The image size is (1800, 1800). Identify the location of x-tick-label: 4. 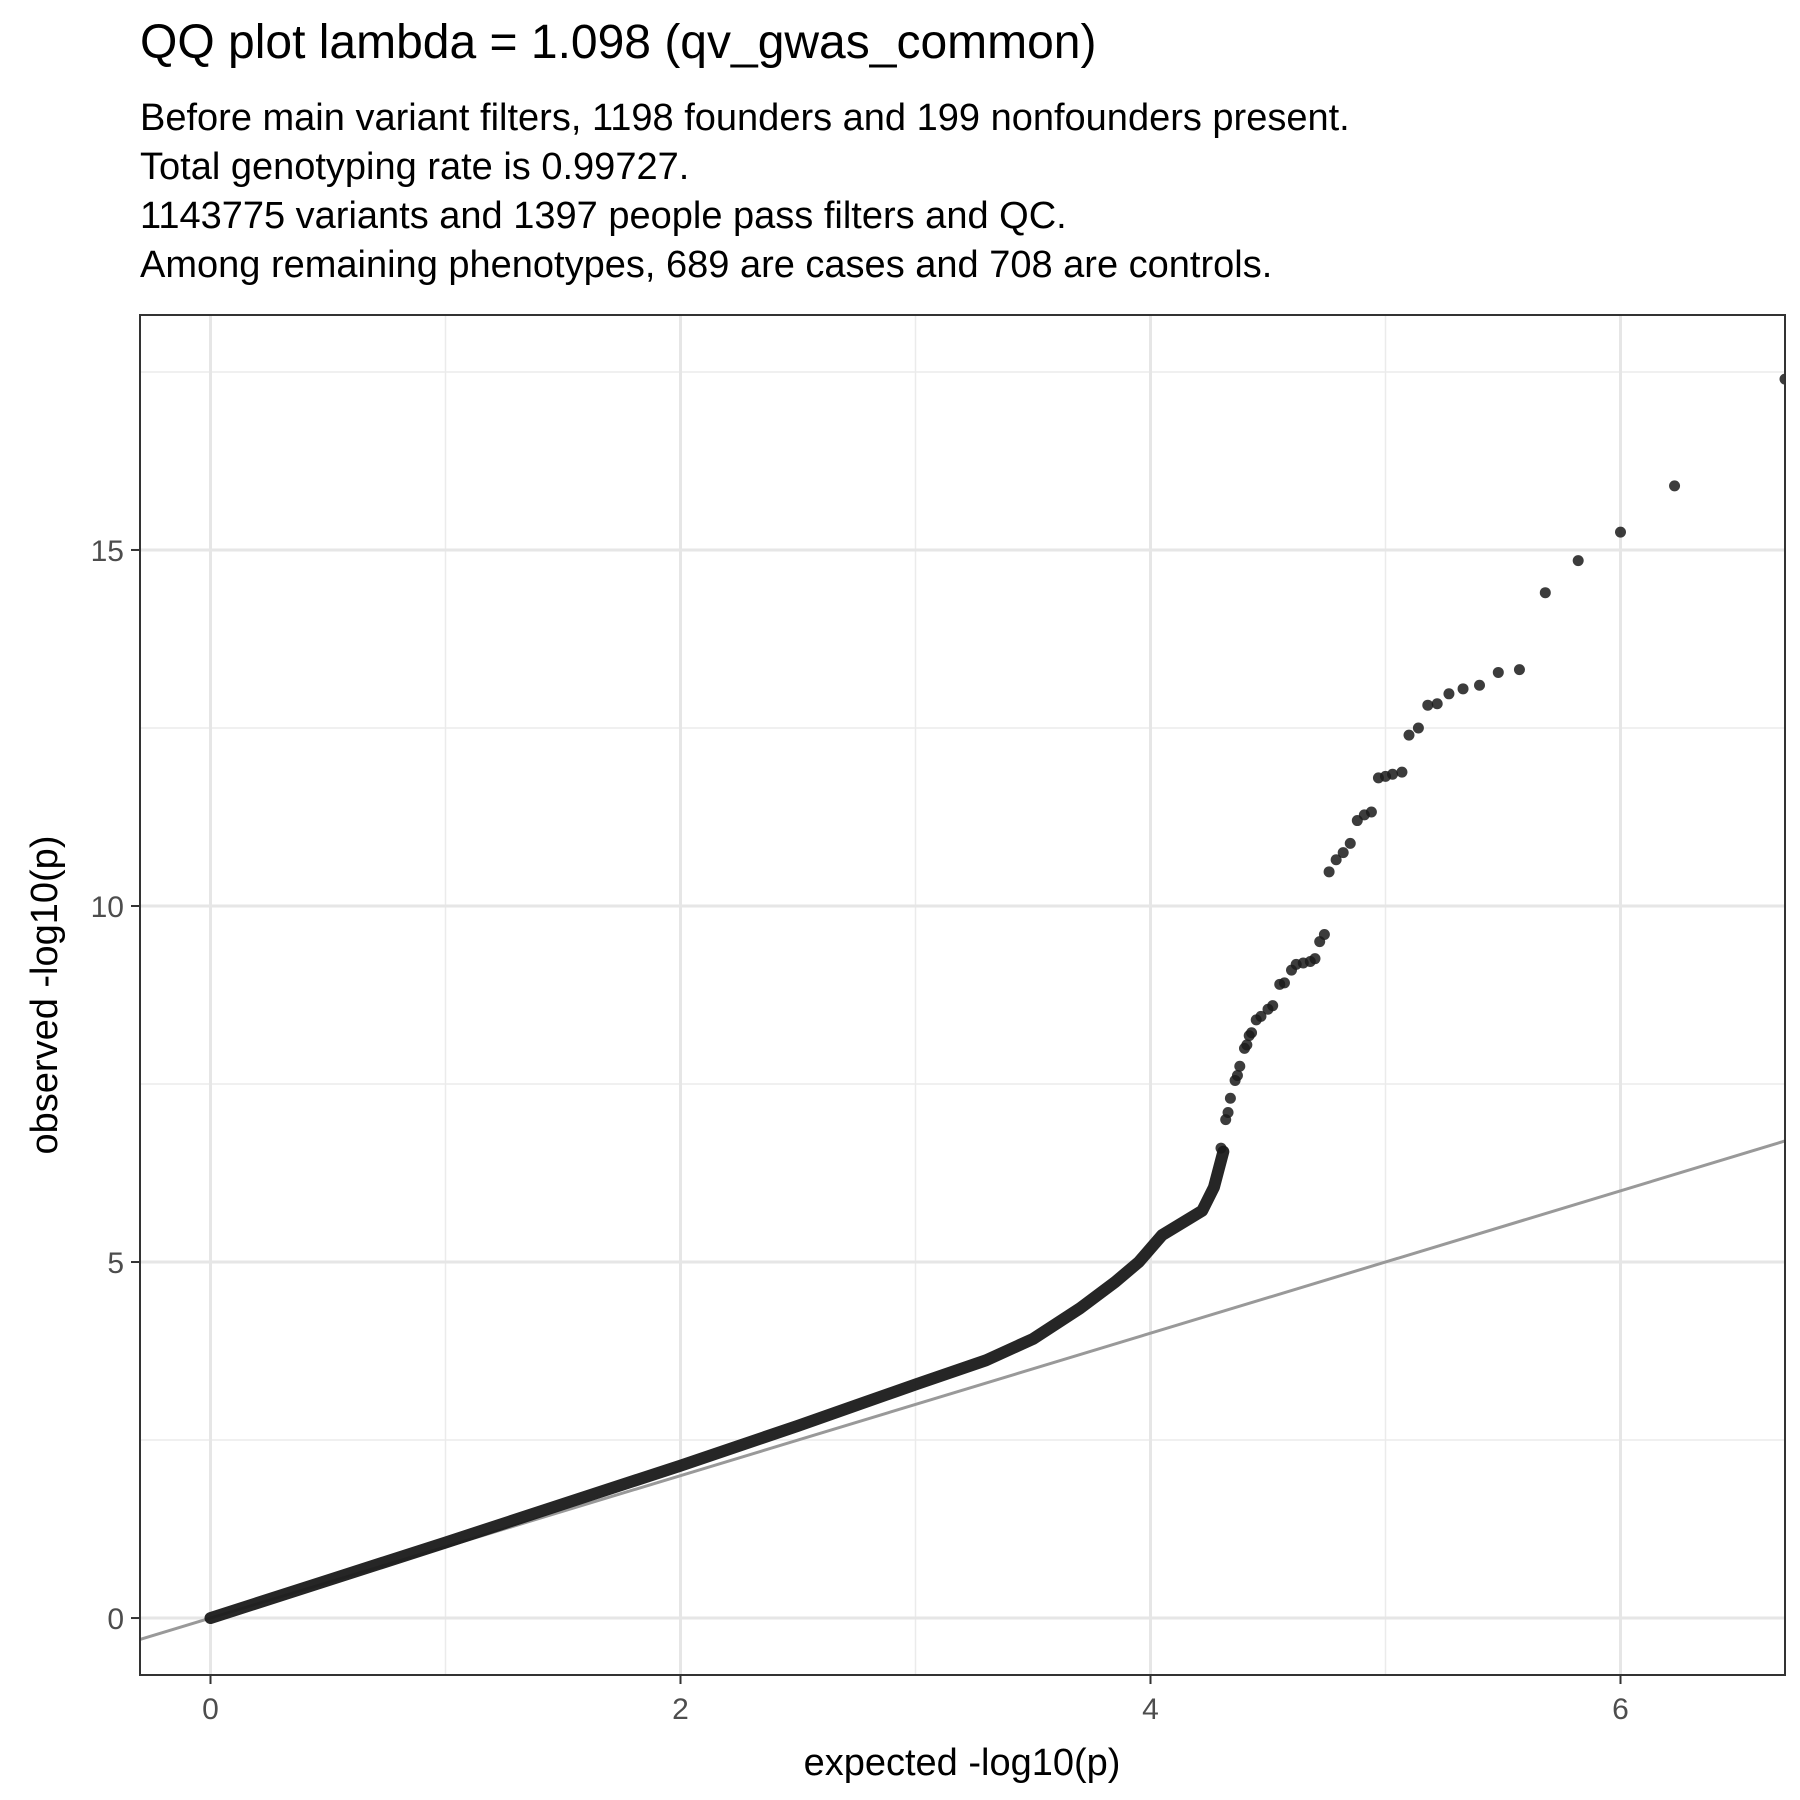
(1150, 1709).